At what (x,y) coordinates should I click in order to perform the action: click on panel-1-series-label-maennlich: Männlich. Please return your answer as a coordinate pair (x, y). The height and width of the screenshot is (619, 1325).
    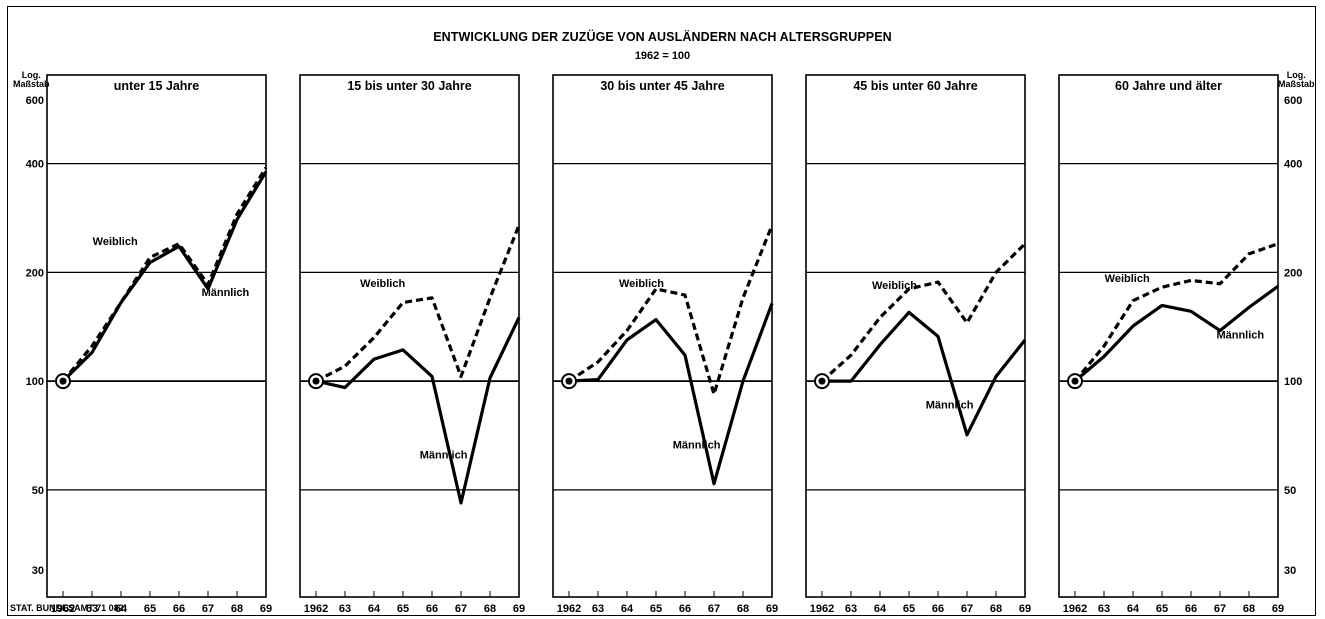
    Looking at the image, I should click on (226, 293).